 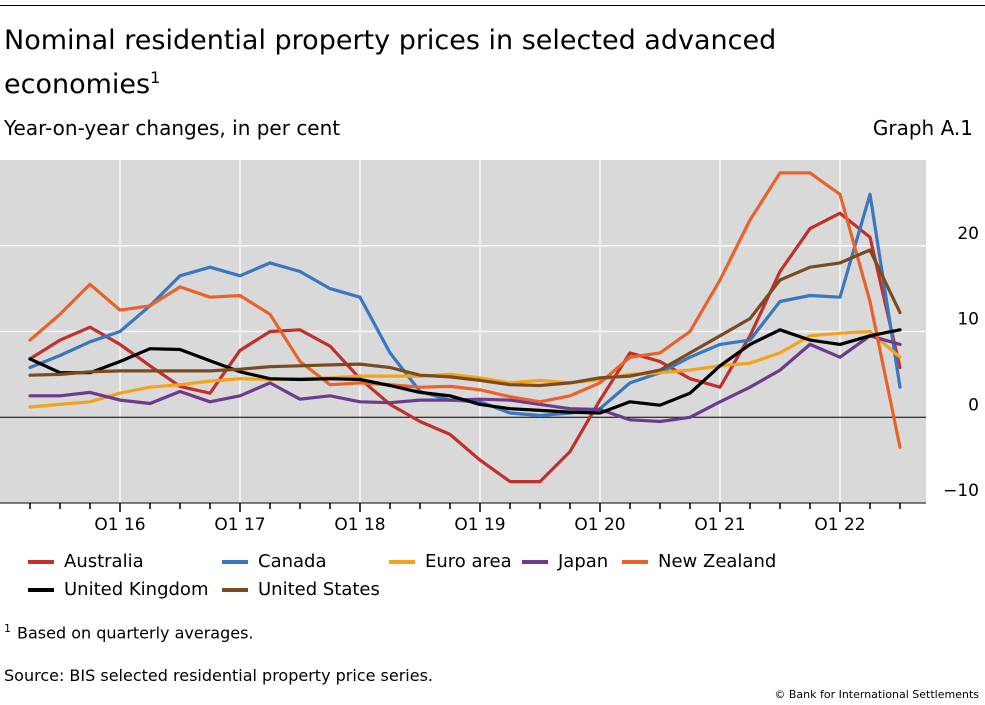 I want to click on legend-item-japan: Japan, so click(x=565, y=561).